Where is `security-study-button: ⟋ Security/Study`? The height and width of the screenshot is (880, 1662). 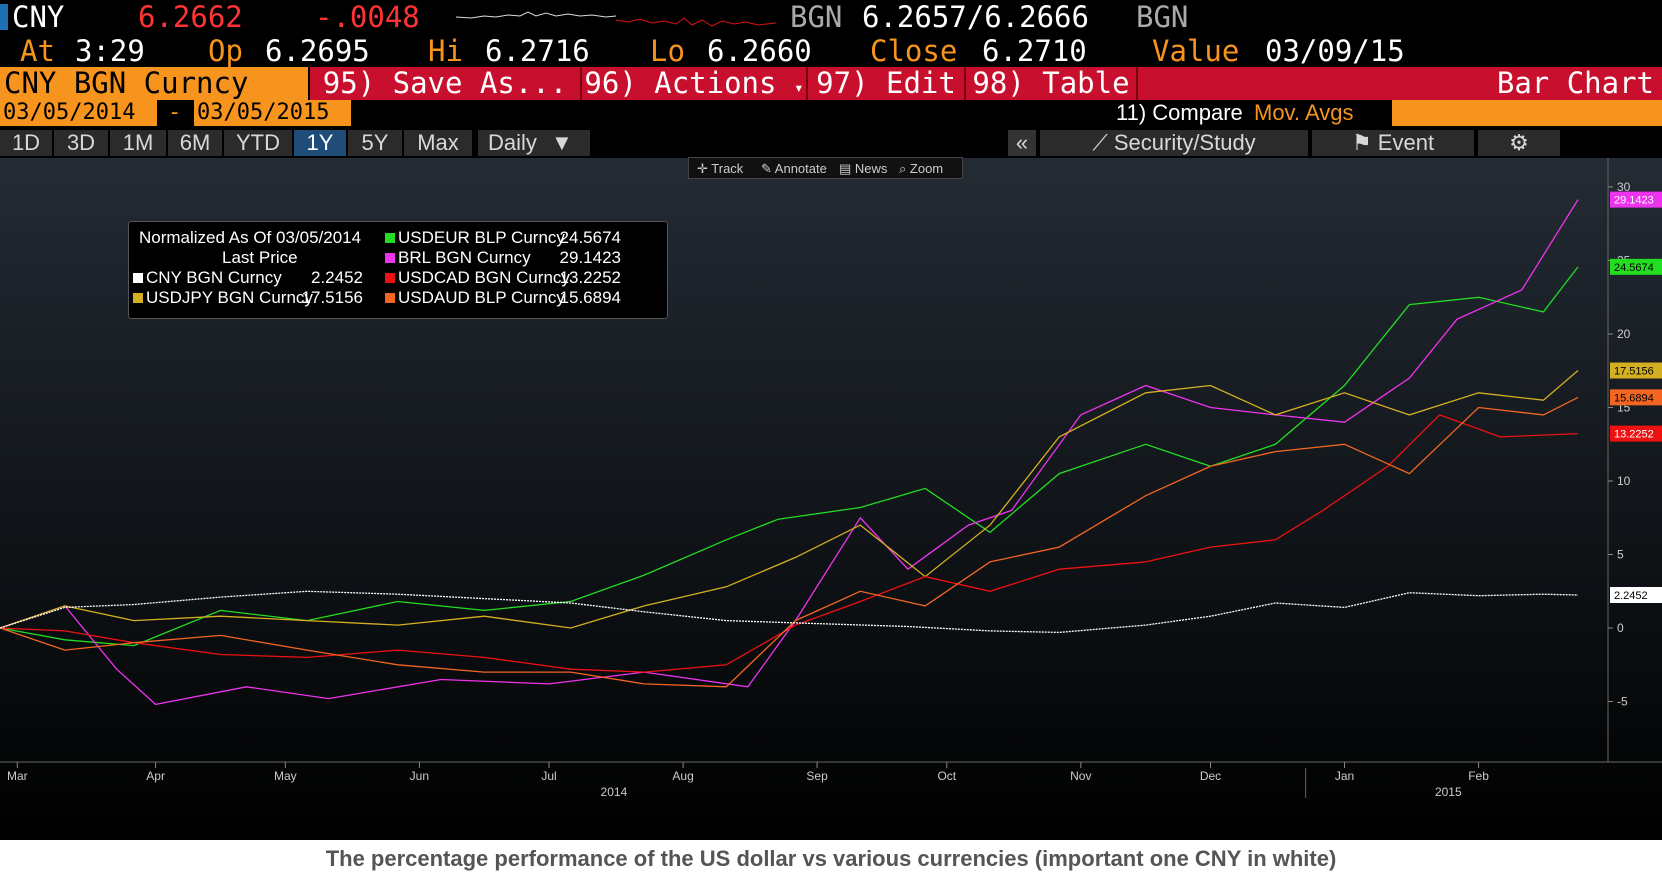 security-study-button: ⟋ Security/Study is located at coordinates (1175, 143).